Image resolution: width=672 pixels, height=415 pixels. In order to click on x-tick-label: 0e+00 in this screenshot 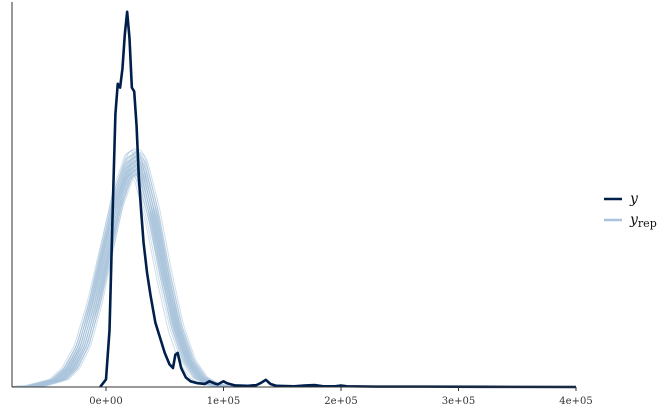, I will do `click(105, 401)`.